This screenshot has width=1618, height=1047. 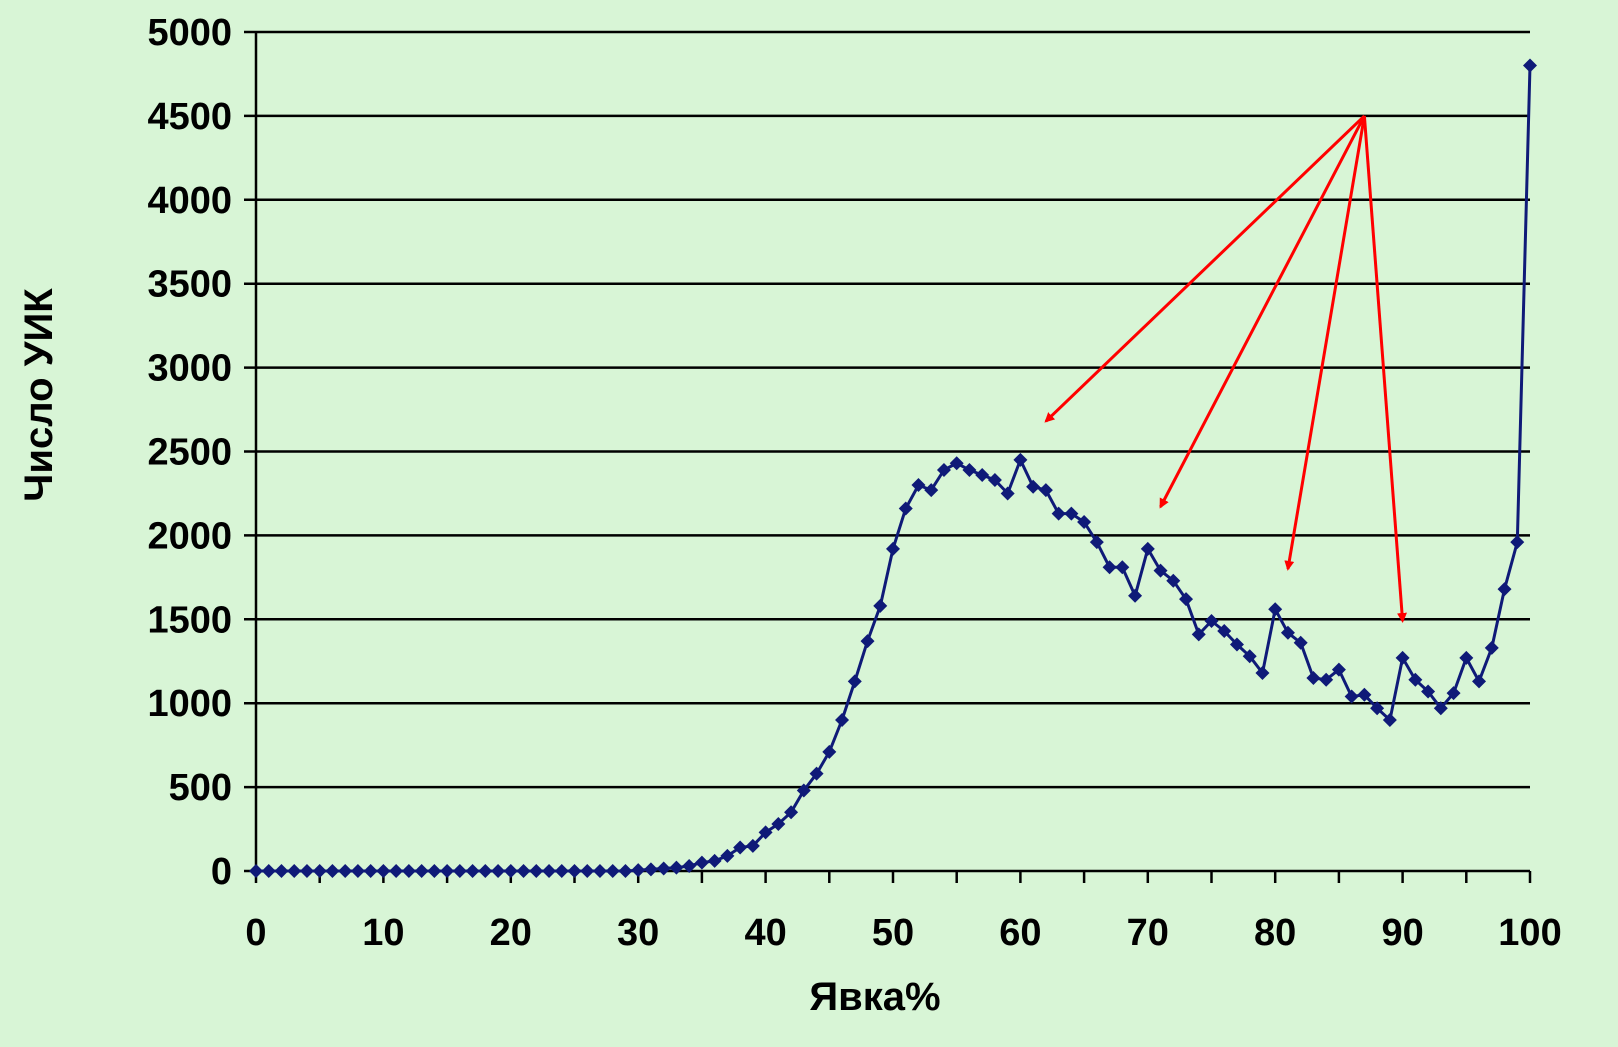 I want to click on y-axis-title: Число УИК, so click(x=39, y=395).